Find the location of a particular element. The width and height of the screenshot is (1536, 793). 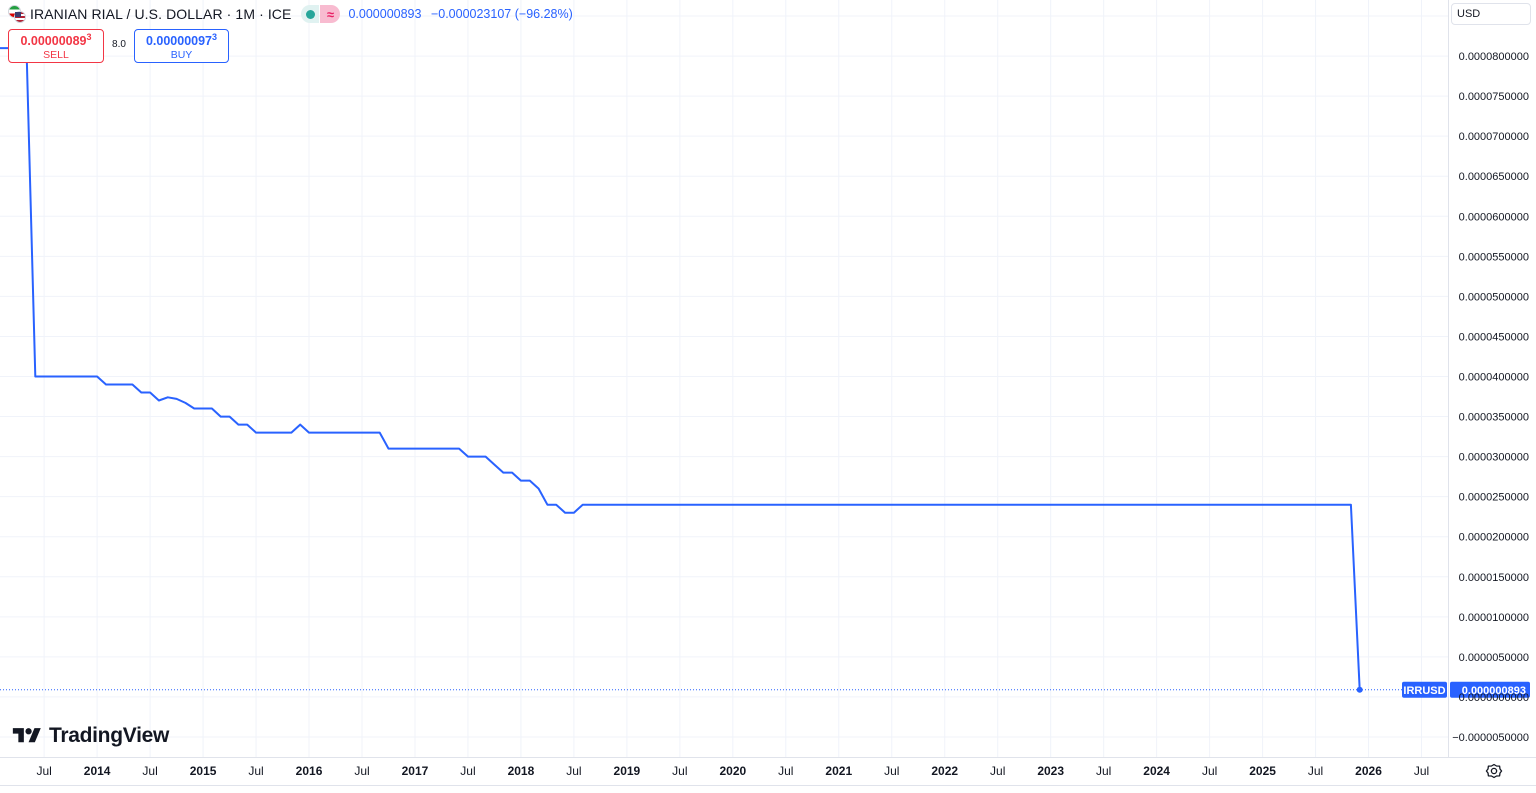

y-tick-label: 0.0000800000 is located at coordinates (1494, 57).